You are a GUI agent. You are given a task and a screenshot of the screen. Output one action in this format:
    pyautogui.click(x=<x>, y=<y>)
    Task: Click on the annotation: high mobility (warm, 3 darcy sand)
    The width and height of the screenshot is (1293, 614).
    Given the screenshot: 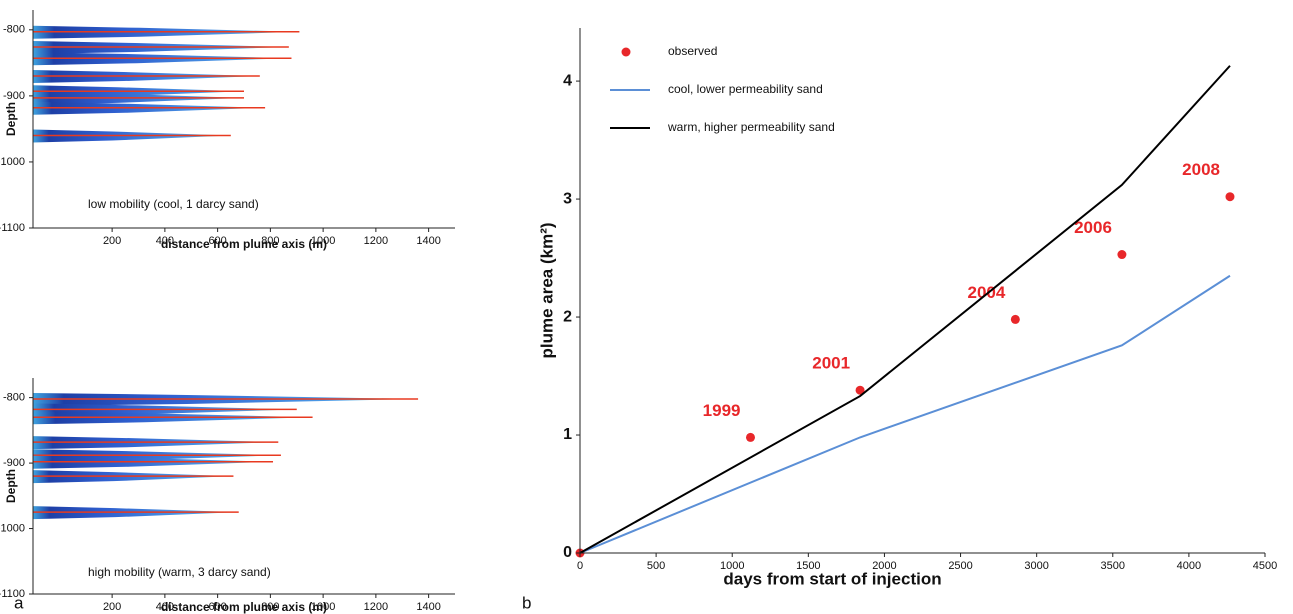 What is the action you would take?
    pyautogui.click(x=179, y=572)
    